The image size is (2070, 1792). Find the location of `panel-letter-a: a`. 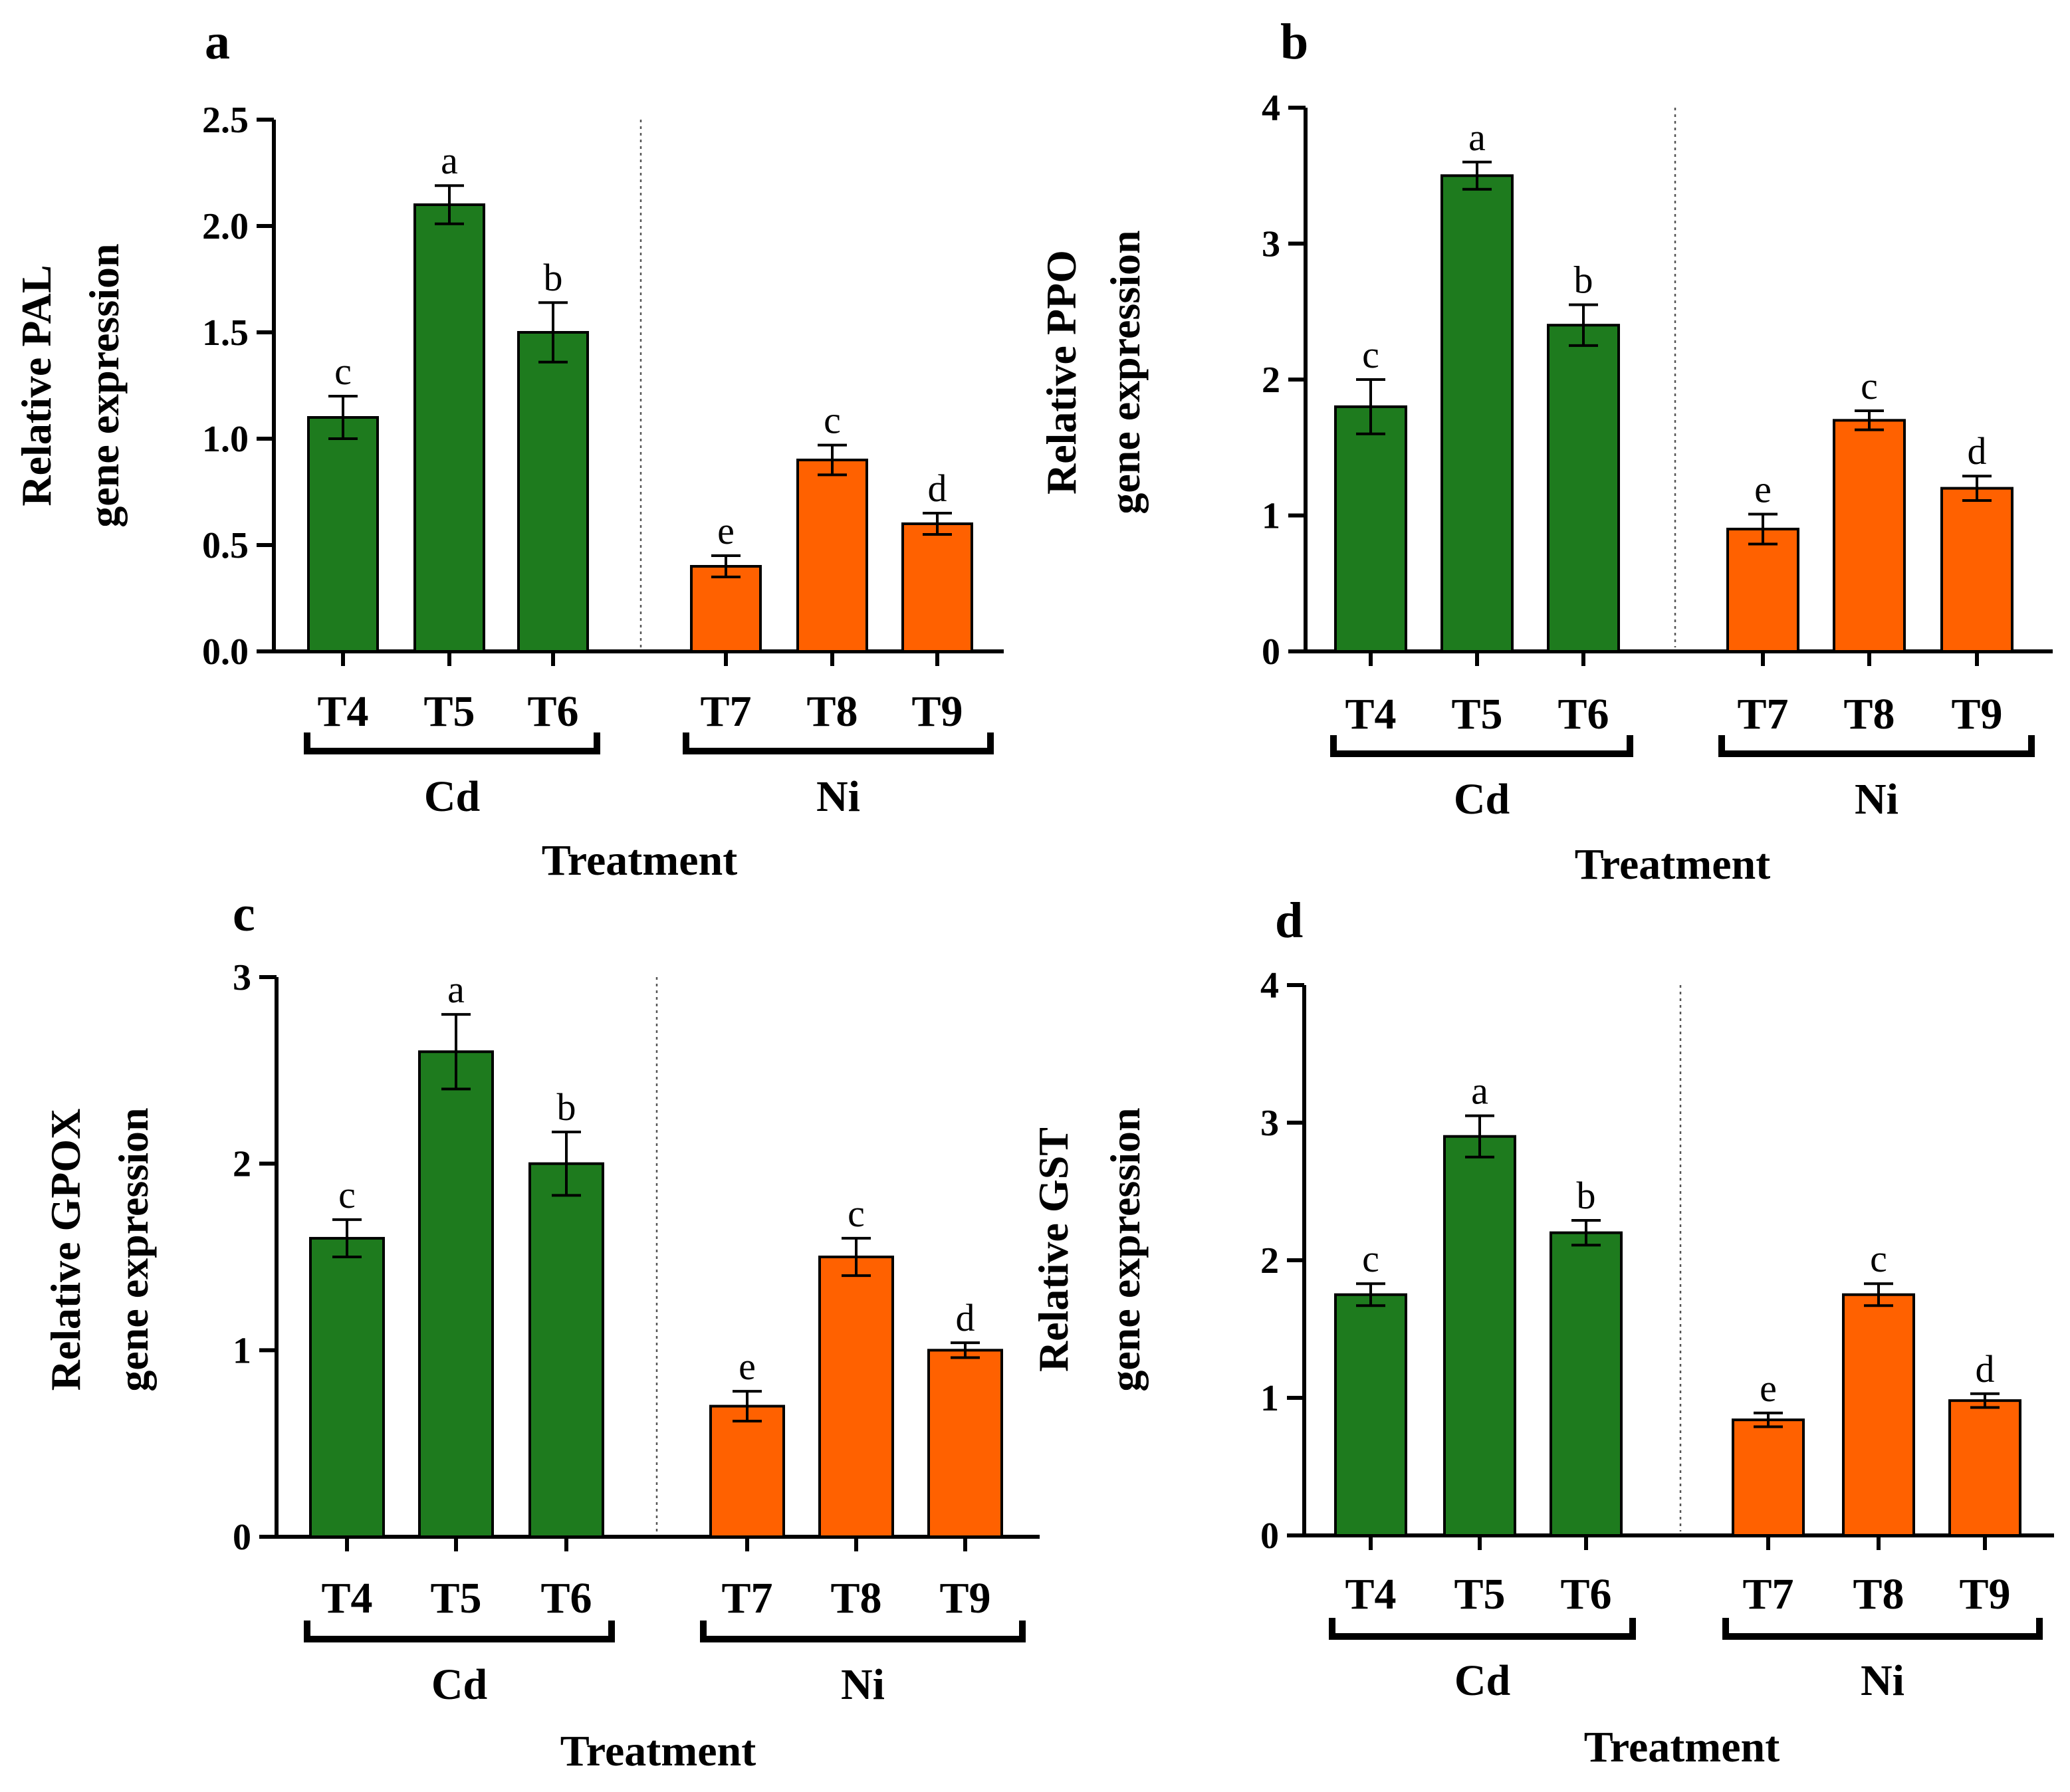

panel-letter-a: a is located at coordinates (217, 42).